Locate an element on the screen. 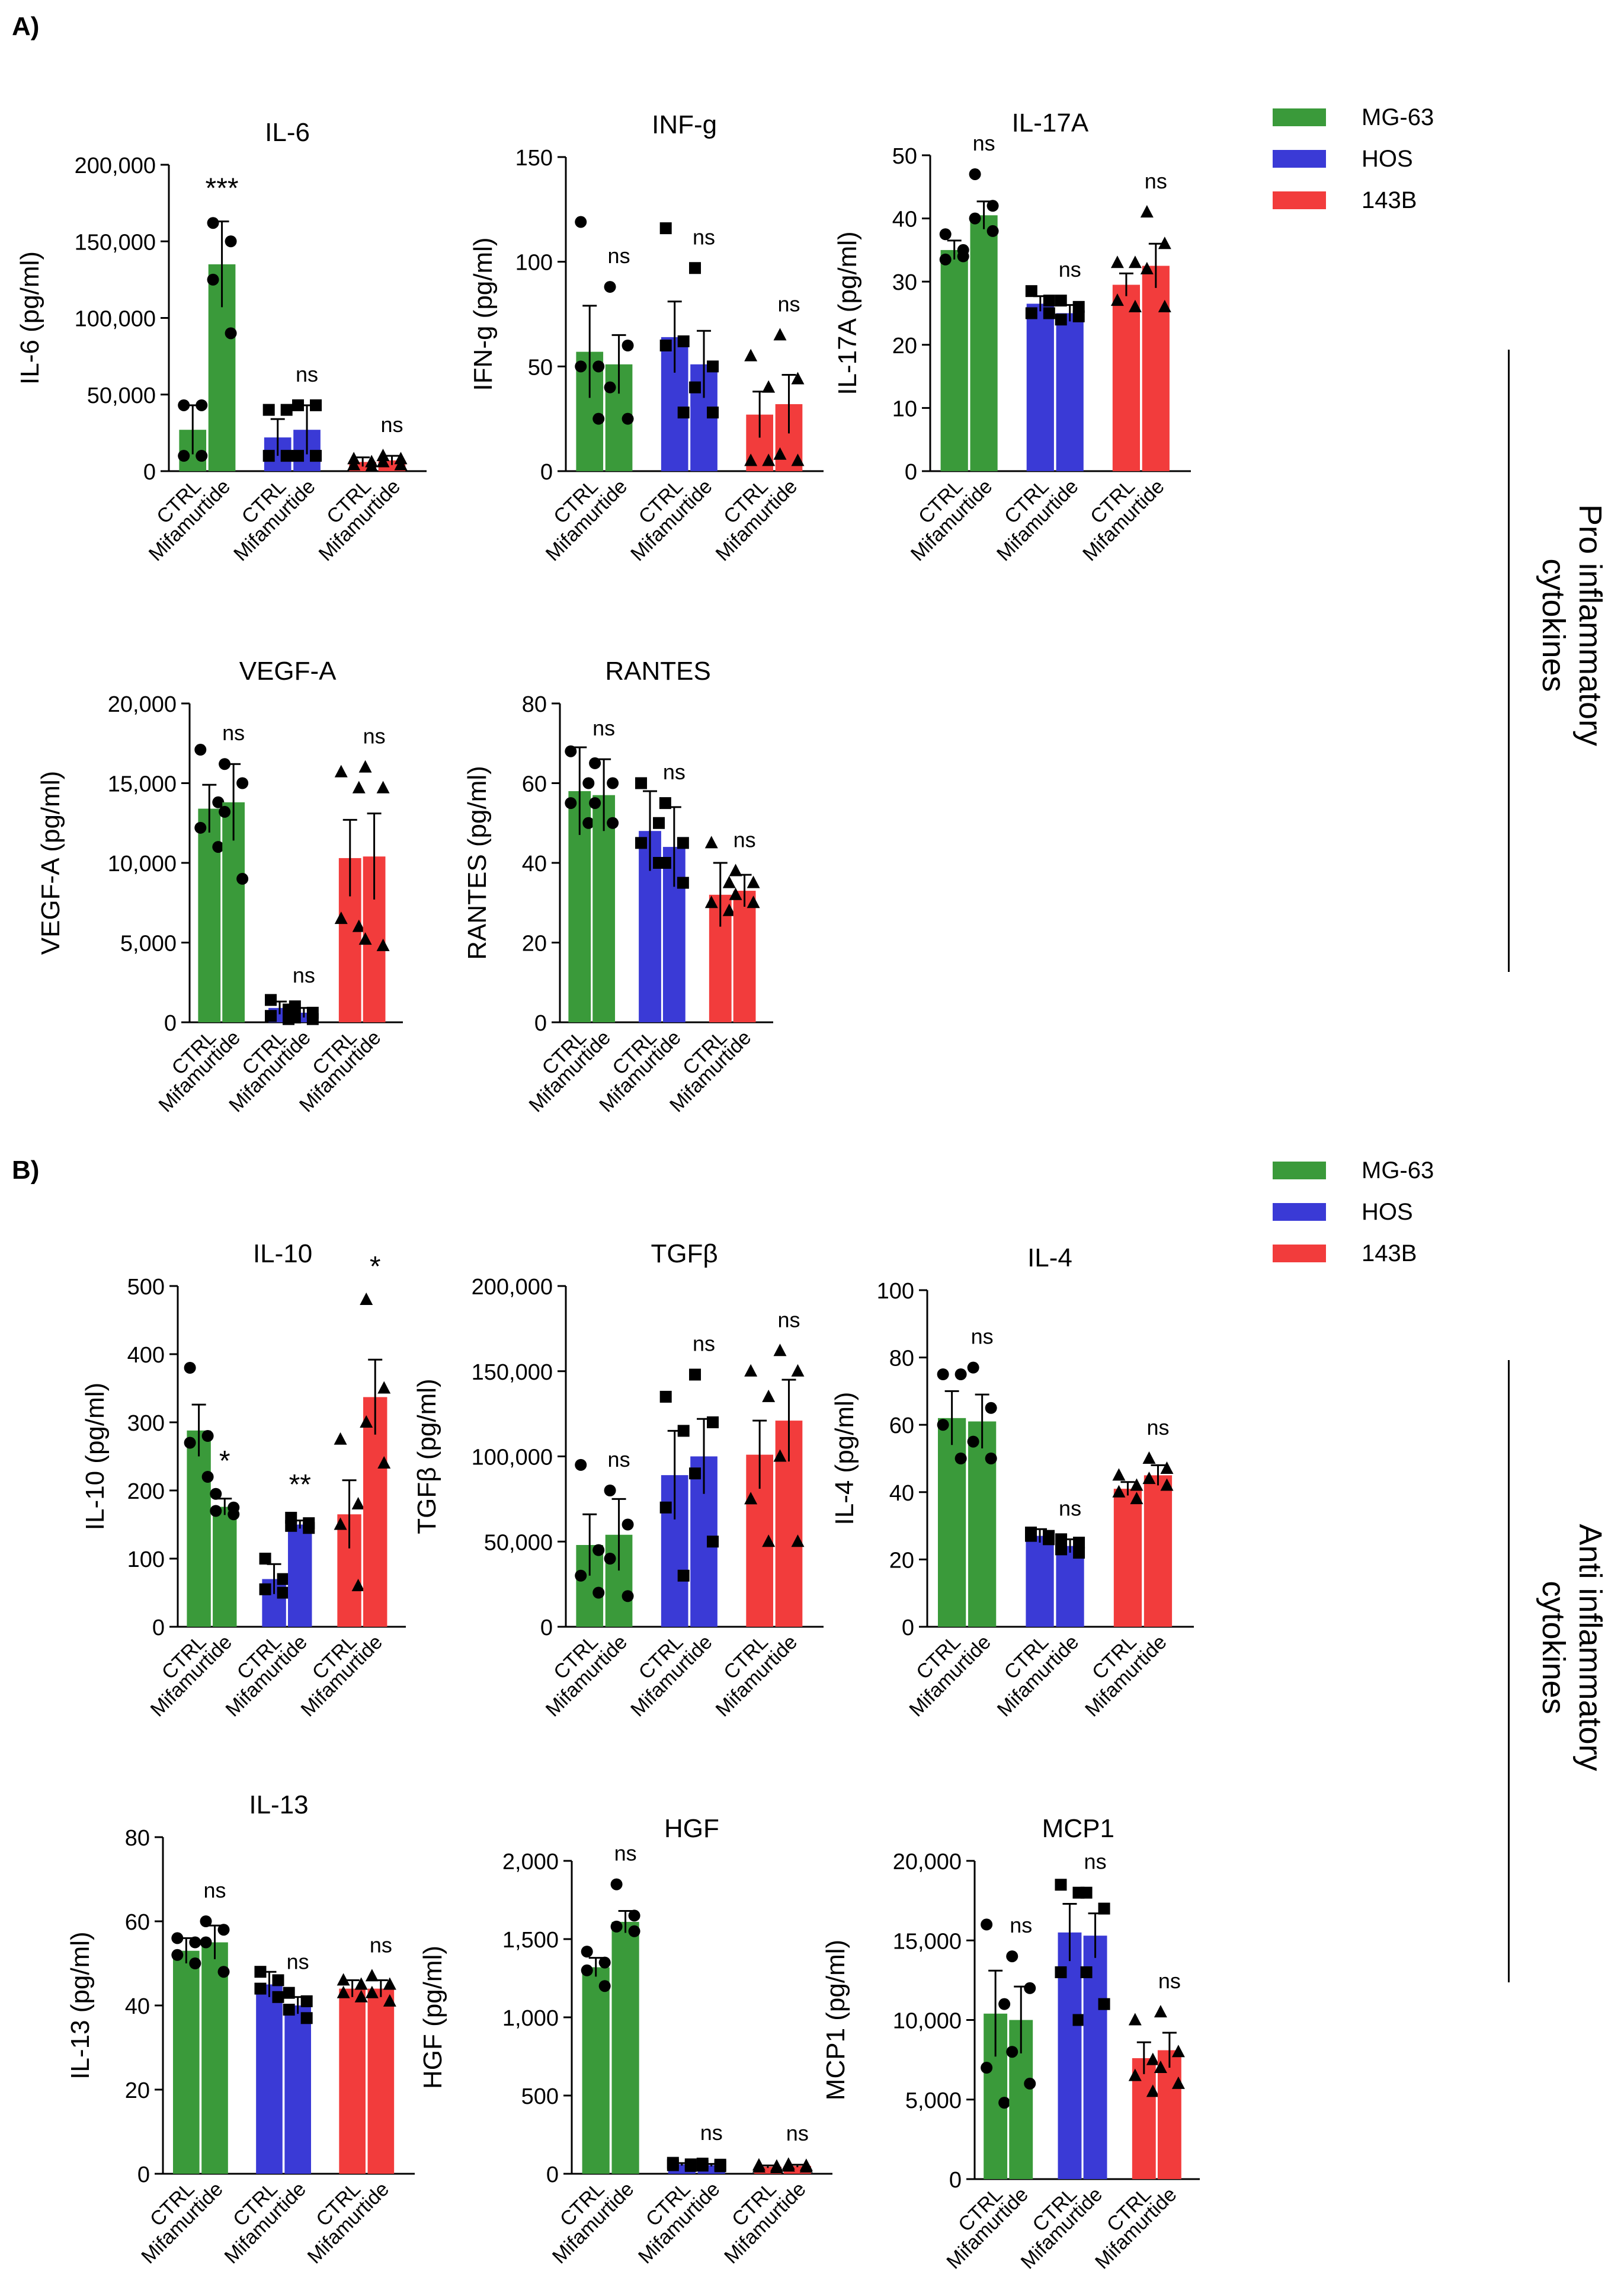 The image size is (1624, 2284). legend-label-143b: 143B is located at coordinates (1390, 200).